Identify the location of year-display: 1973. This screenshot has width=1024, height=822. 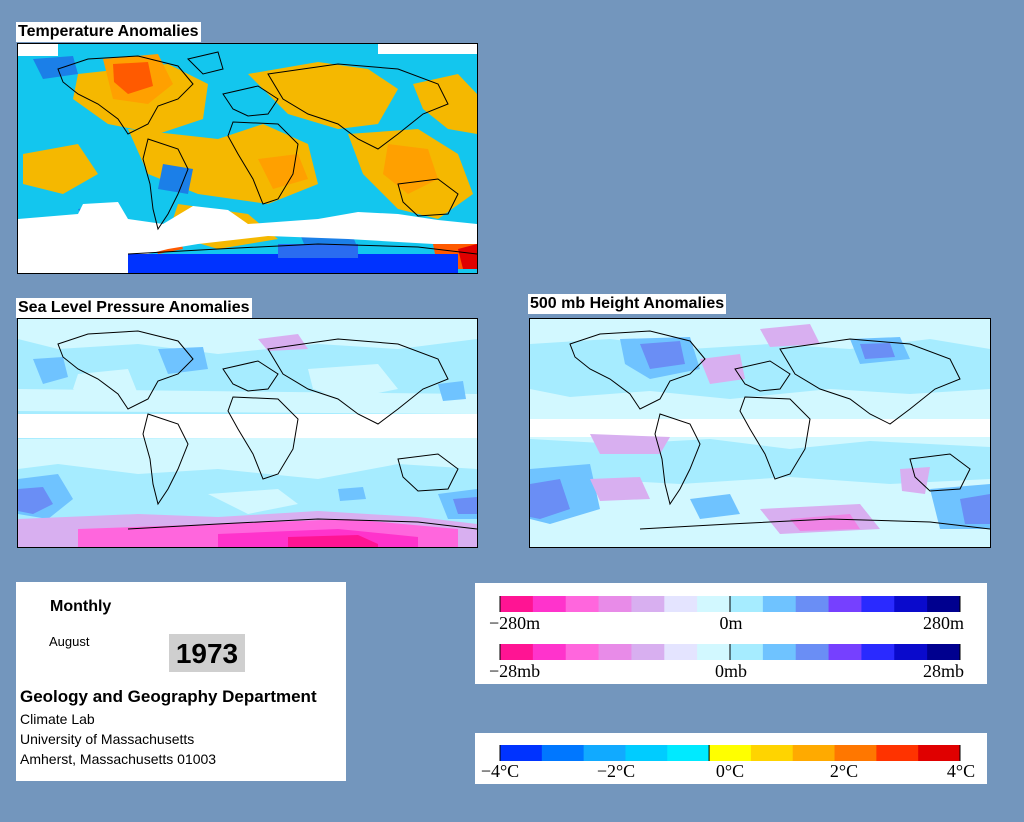
(207, 653).